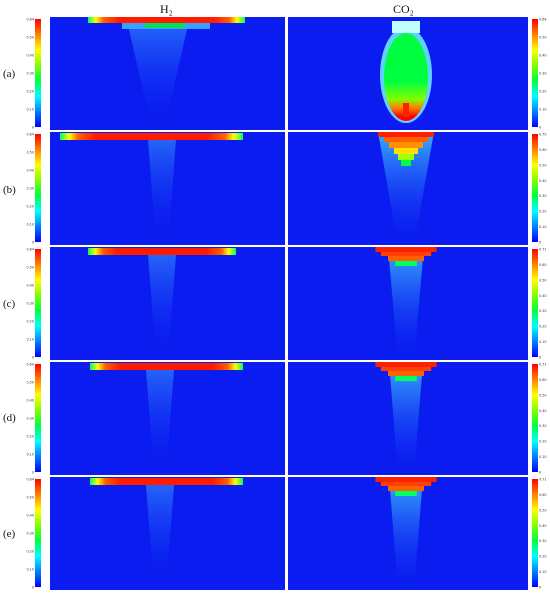 The width and height of the screenshot is (550, 596). I want to click on h2-colorbar-e: 0.64 0.50 0.40 0.30 0.20 0.10 0, so click(33, 534).